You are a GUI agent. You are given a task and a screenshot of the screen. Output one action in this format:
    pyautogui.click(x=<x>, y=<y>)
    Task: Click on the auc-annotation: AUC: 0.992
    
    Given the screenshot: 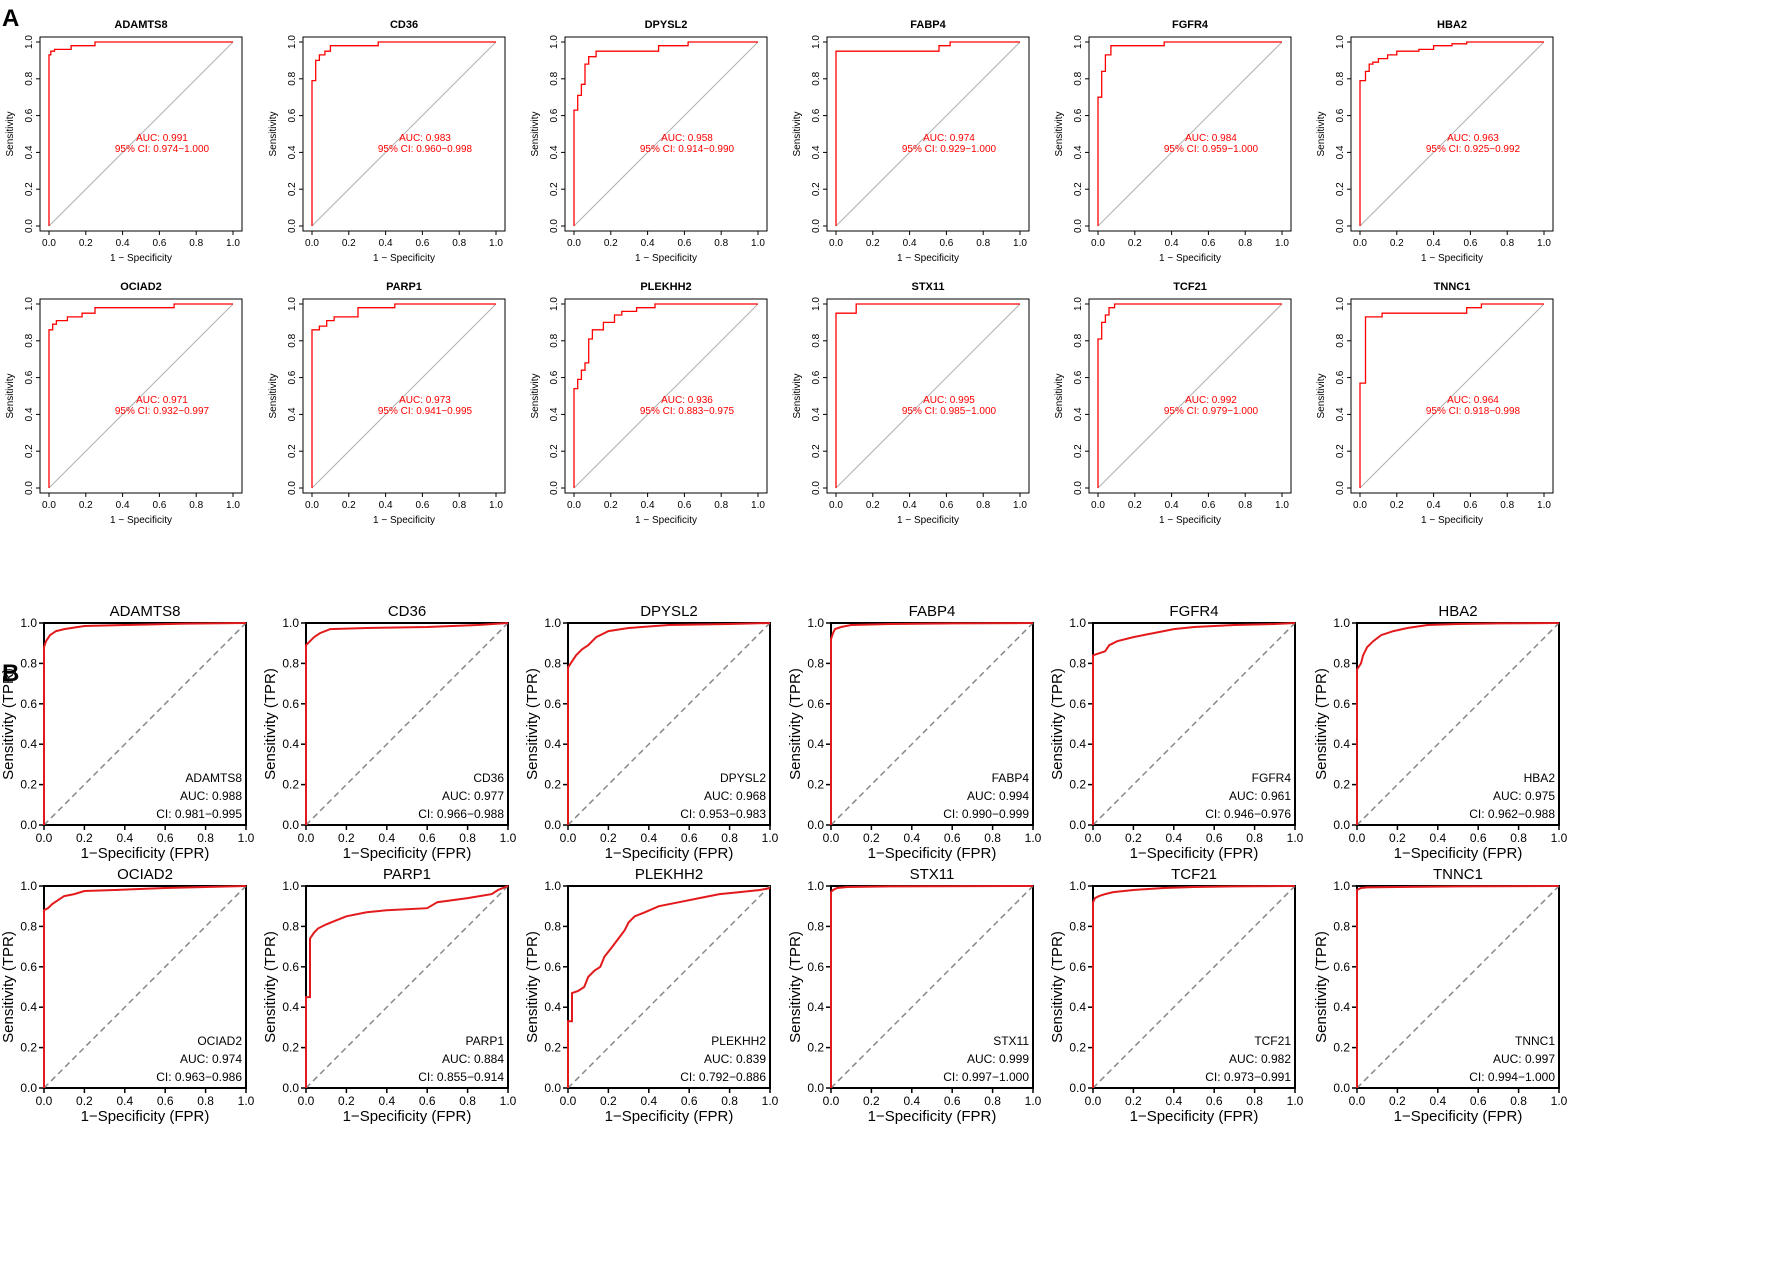 What is the action you would take?
    pyautogui.click(x=1211, y=400)
    